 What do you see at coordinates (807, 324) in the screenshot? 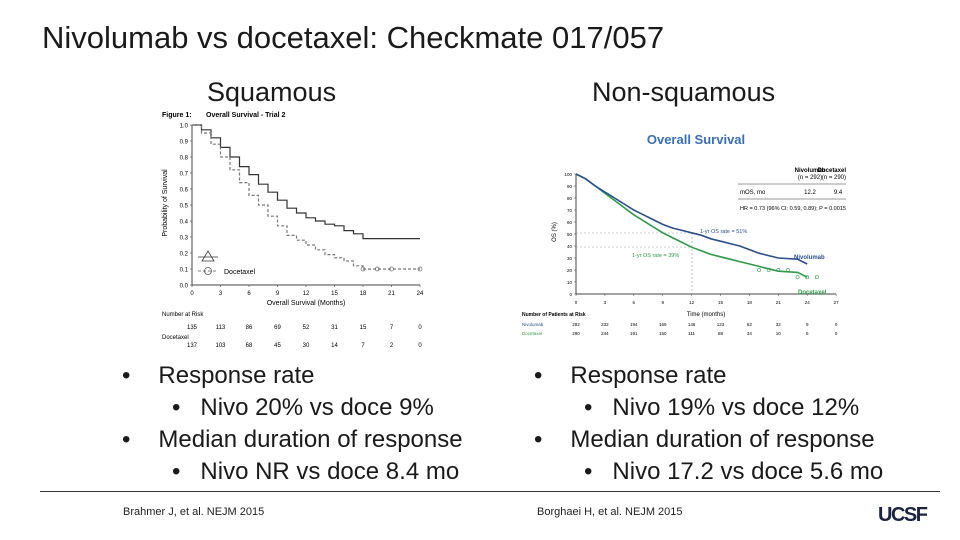
I see `fig-right-risk-nivo-value: 9` at bounding box center [807, 324].